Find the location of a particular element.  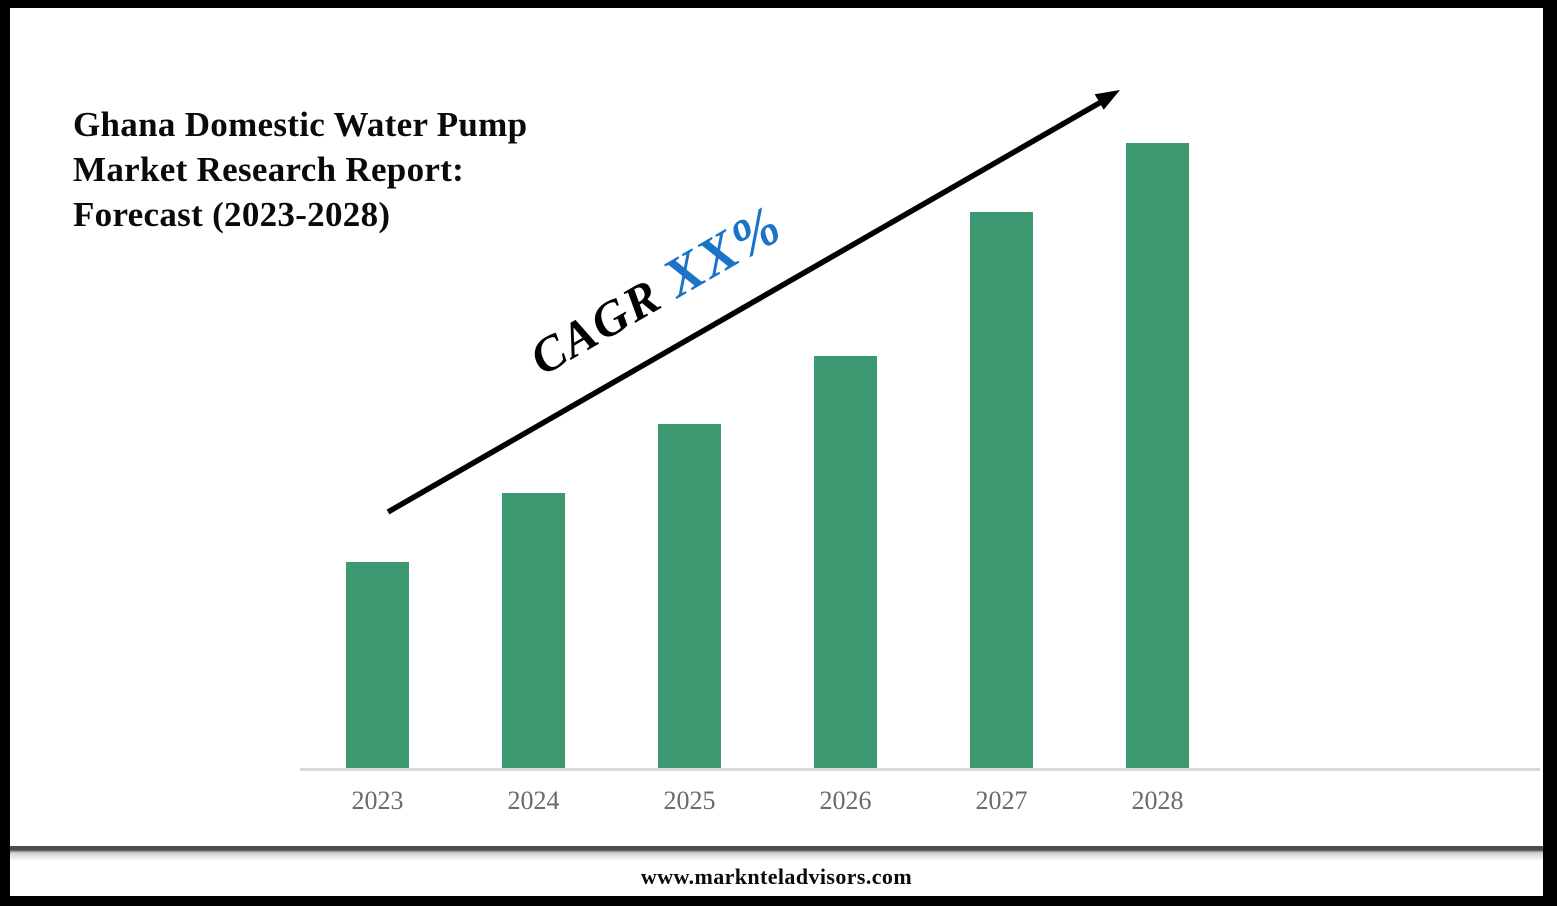

bar-column-2024: 2024 is located at coordinates (533, 479).